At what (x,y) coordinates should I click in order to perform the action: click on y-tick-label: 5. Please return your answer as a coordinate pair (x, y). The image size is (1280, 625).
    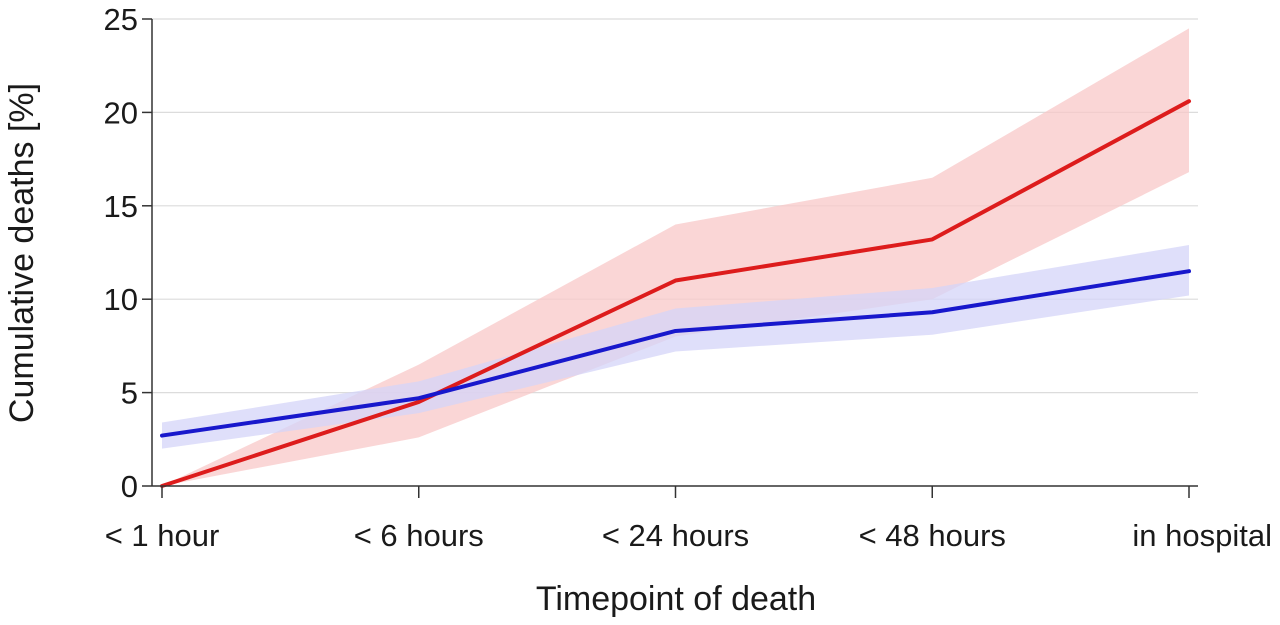
    Looking at the image, I should click on (129, 393).